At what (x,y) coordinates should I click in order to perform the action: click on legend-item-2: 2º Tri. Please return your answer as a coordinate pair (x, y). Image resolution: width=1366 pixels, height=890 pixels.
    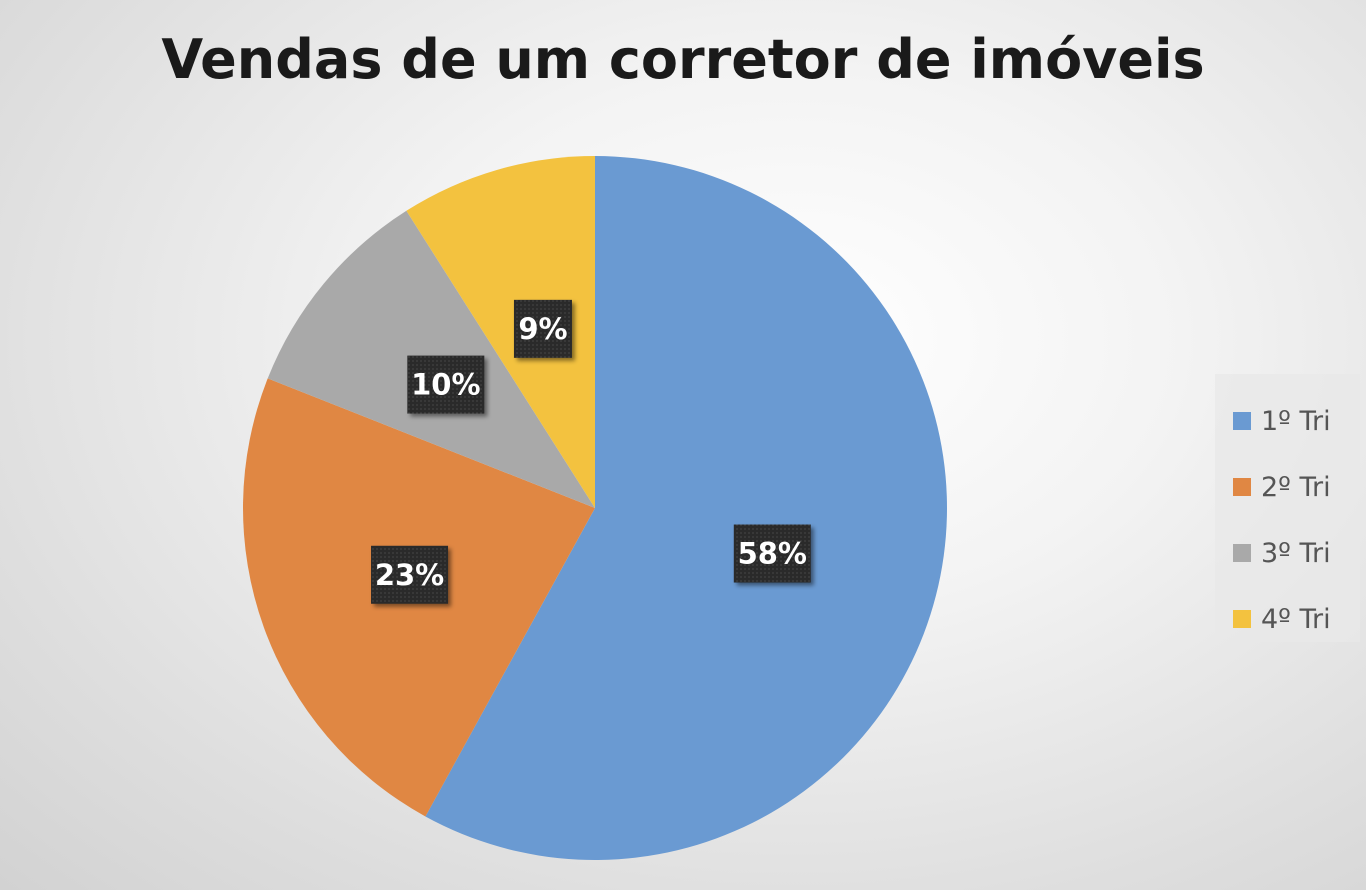
    Looking at the image, I should click on (1287, 487).